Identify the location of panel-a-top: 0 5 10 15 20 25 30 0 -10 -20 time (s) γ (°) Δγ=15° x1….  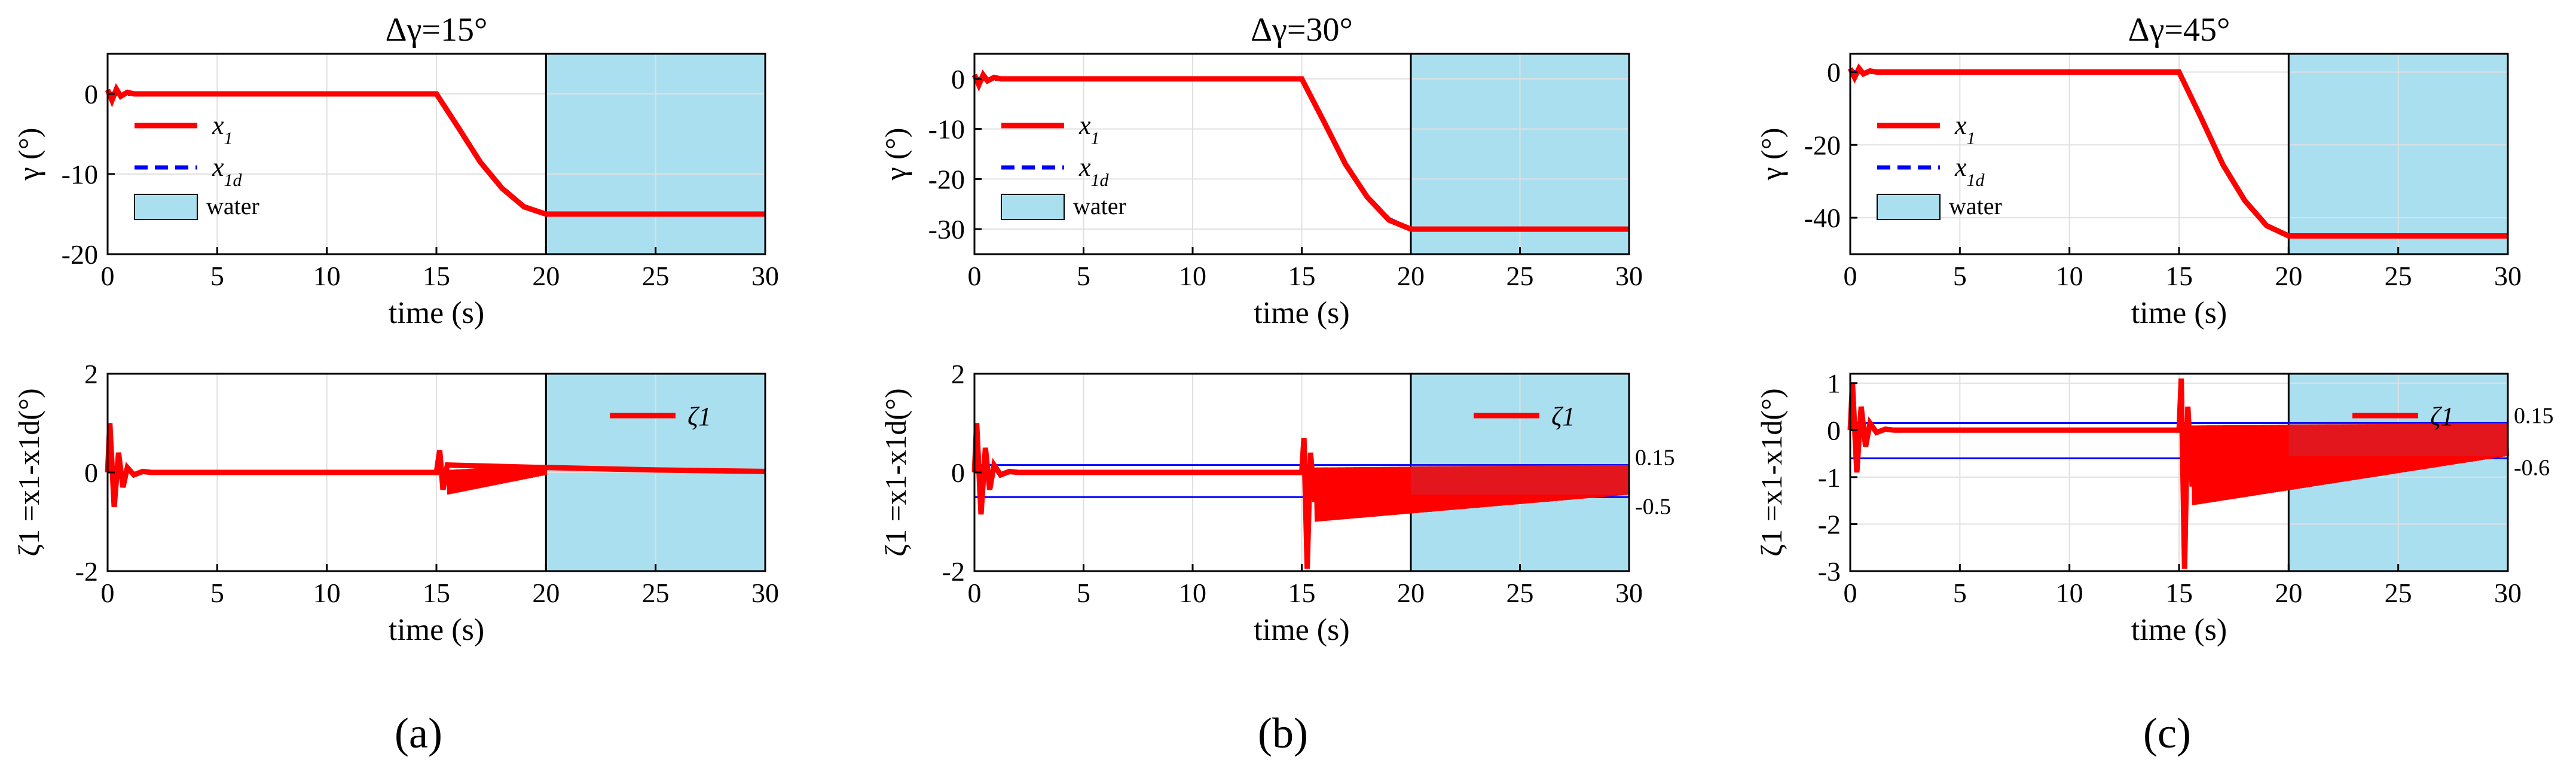
(396, 171).